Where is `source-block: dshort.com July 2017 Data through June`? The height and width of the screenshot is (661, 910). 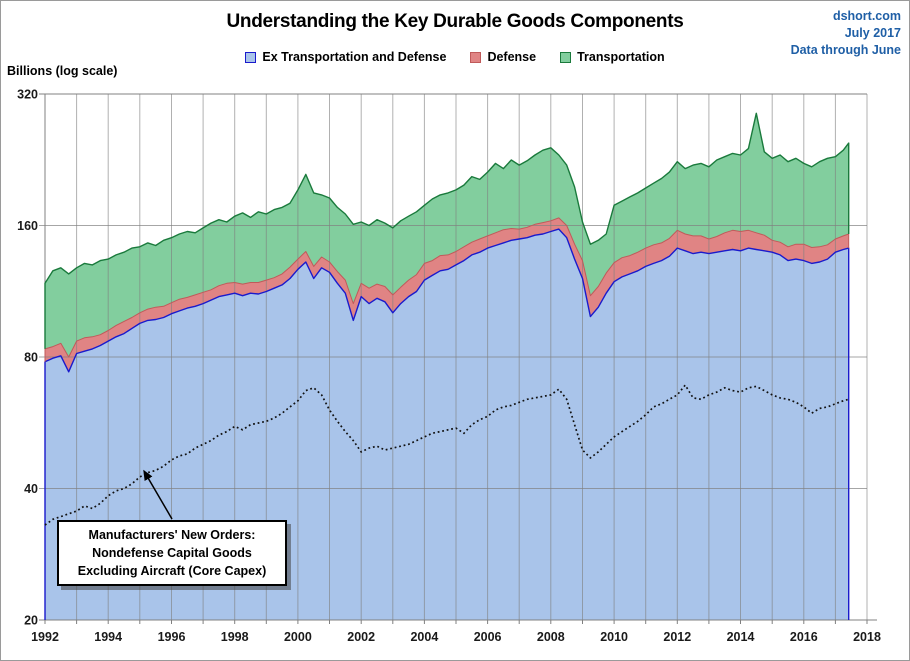 source-block: dshort.com July 2017 Data through June is located at coordinates (846, 33).